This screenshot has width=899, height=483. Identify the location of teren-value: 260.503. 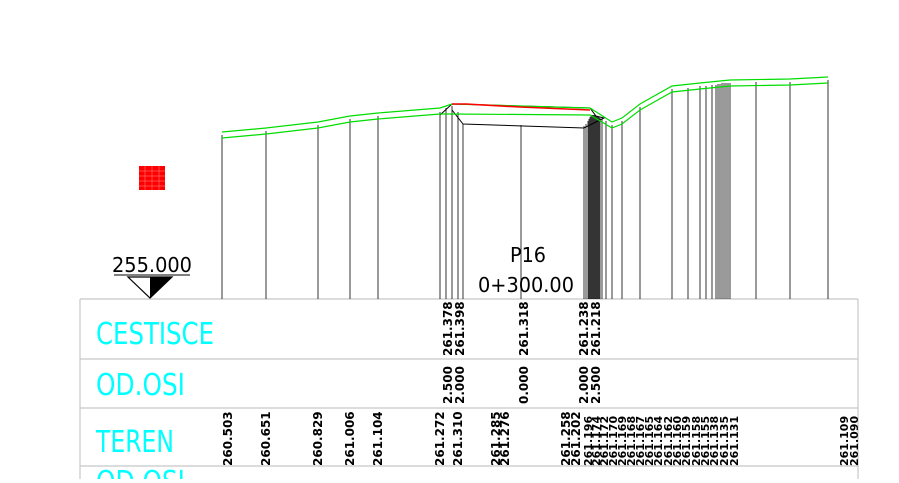
(228, 438).